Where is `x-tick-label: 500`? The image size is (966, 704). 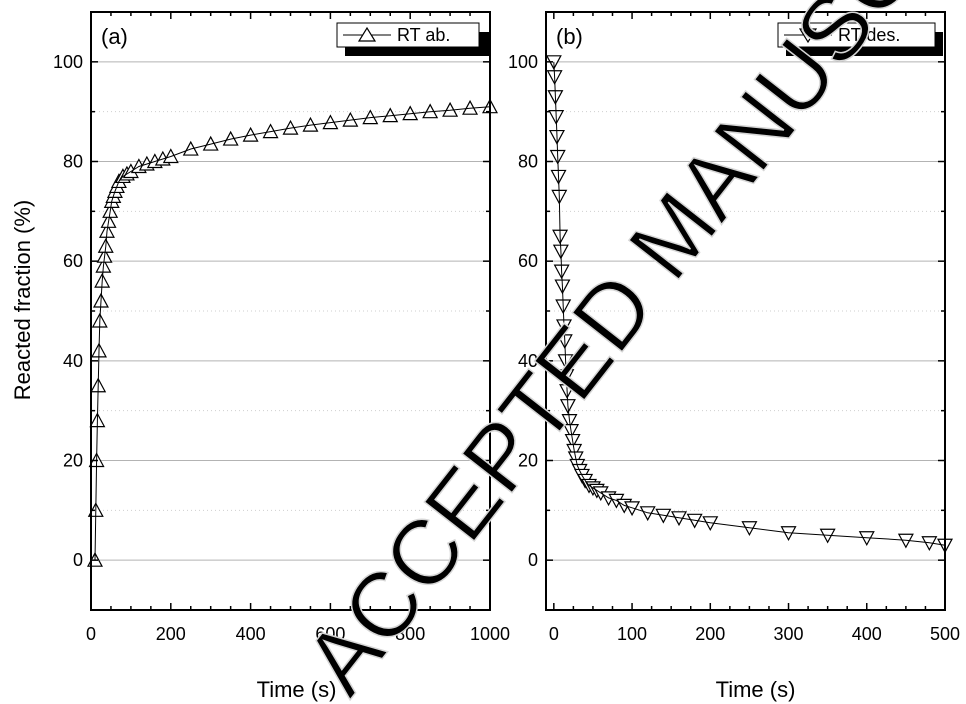
x-tick-label: 500 is located at coordinates (945, 634).